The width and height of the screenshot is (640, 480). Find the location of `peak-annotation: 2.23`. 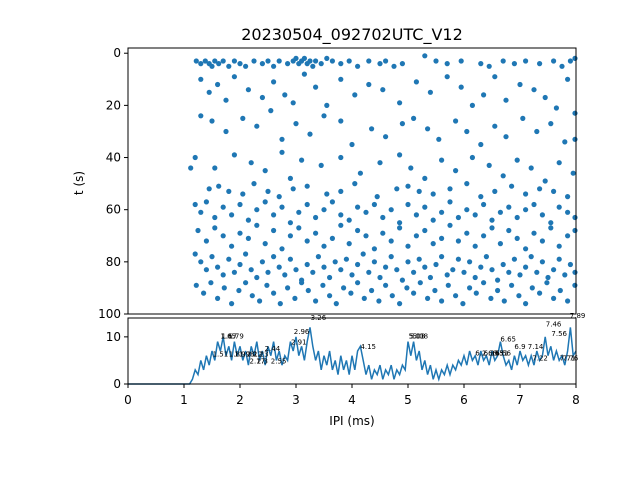

peak-annotation: 2.23 is located at coordinates (261, 355).